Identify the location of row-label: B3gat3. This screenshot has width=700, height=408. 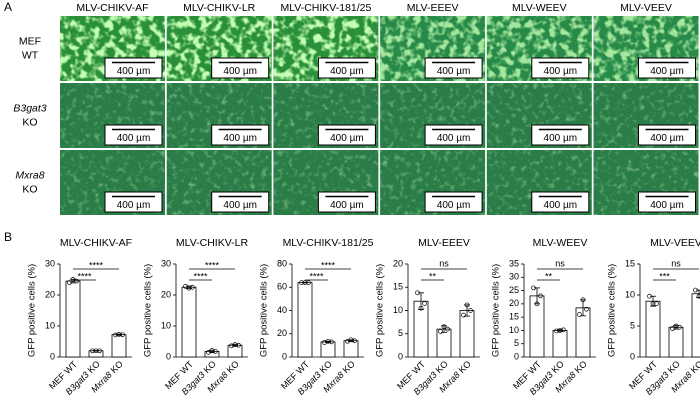
(29, 108).